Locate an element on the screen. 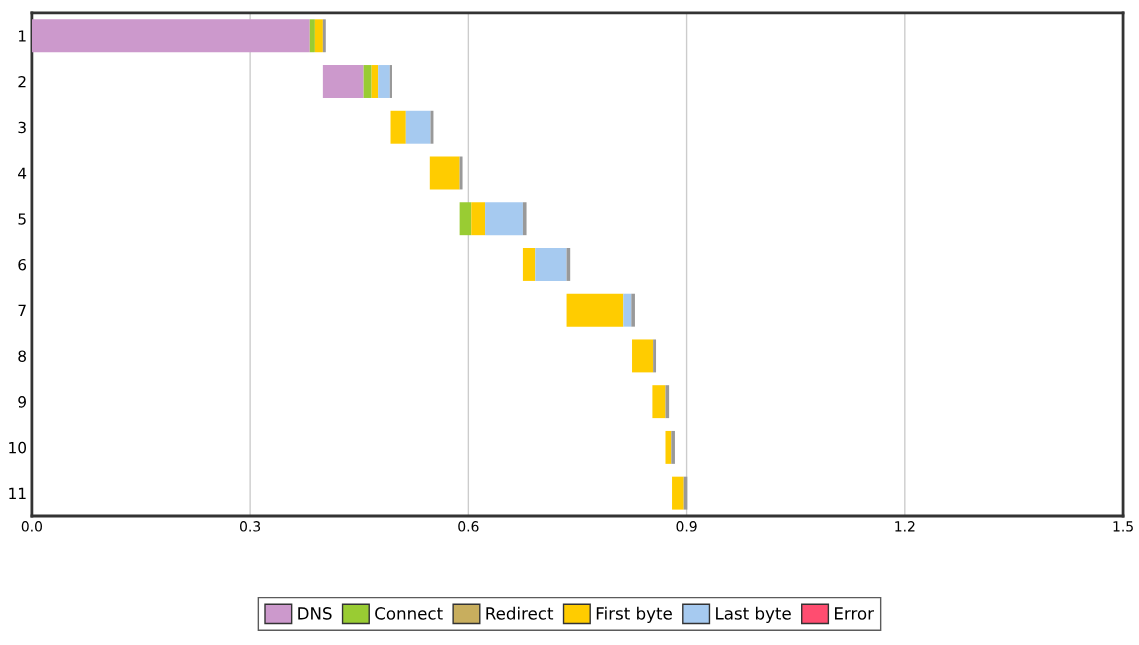 The height and width of the screenshot is (645, 1139). y-tick-label: 10 is located at coordinates (18, 447).